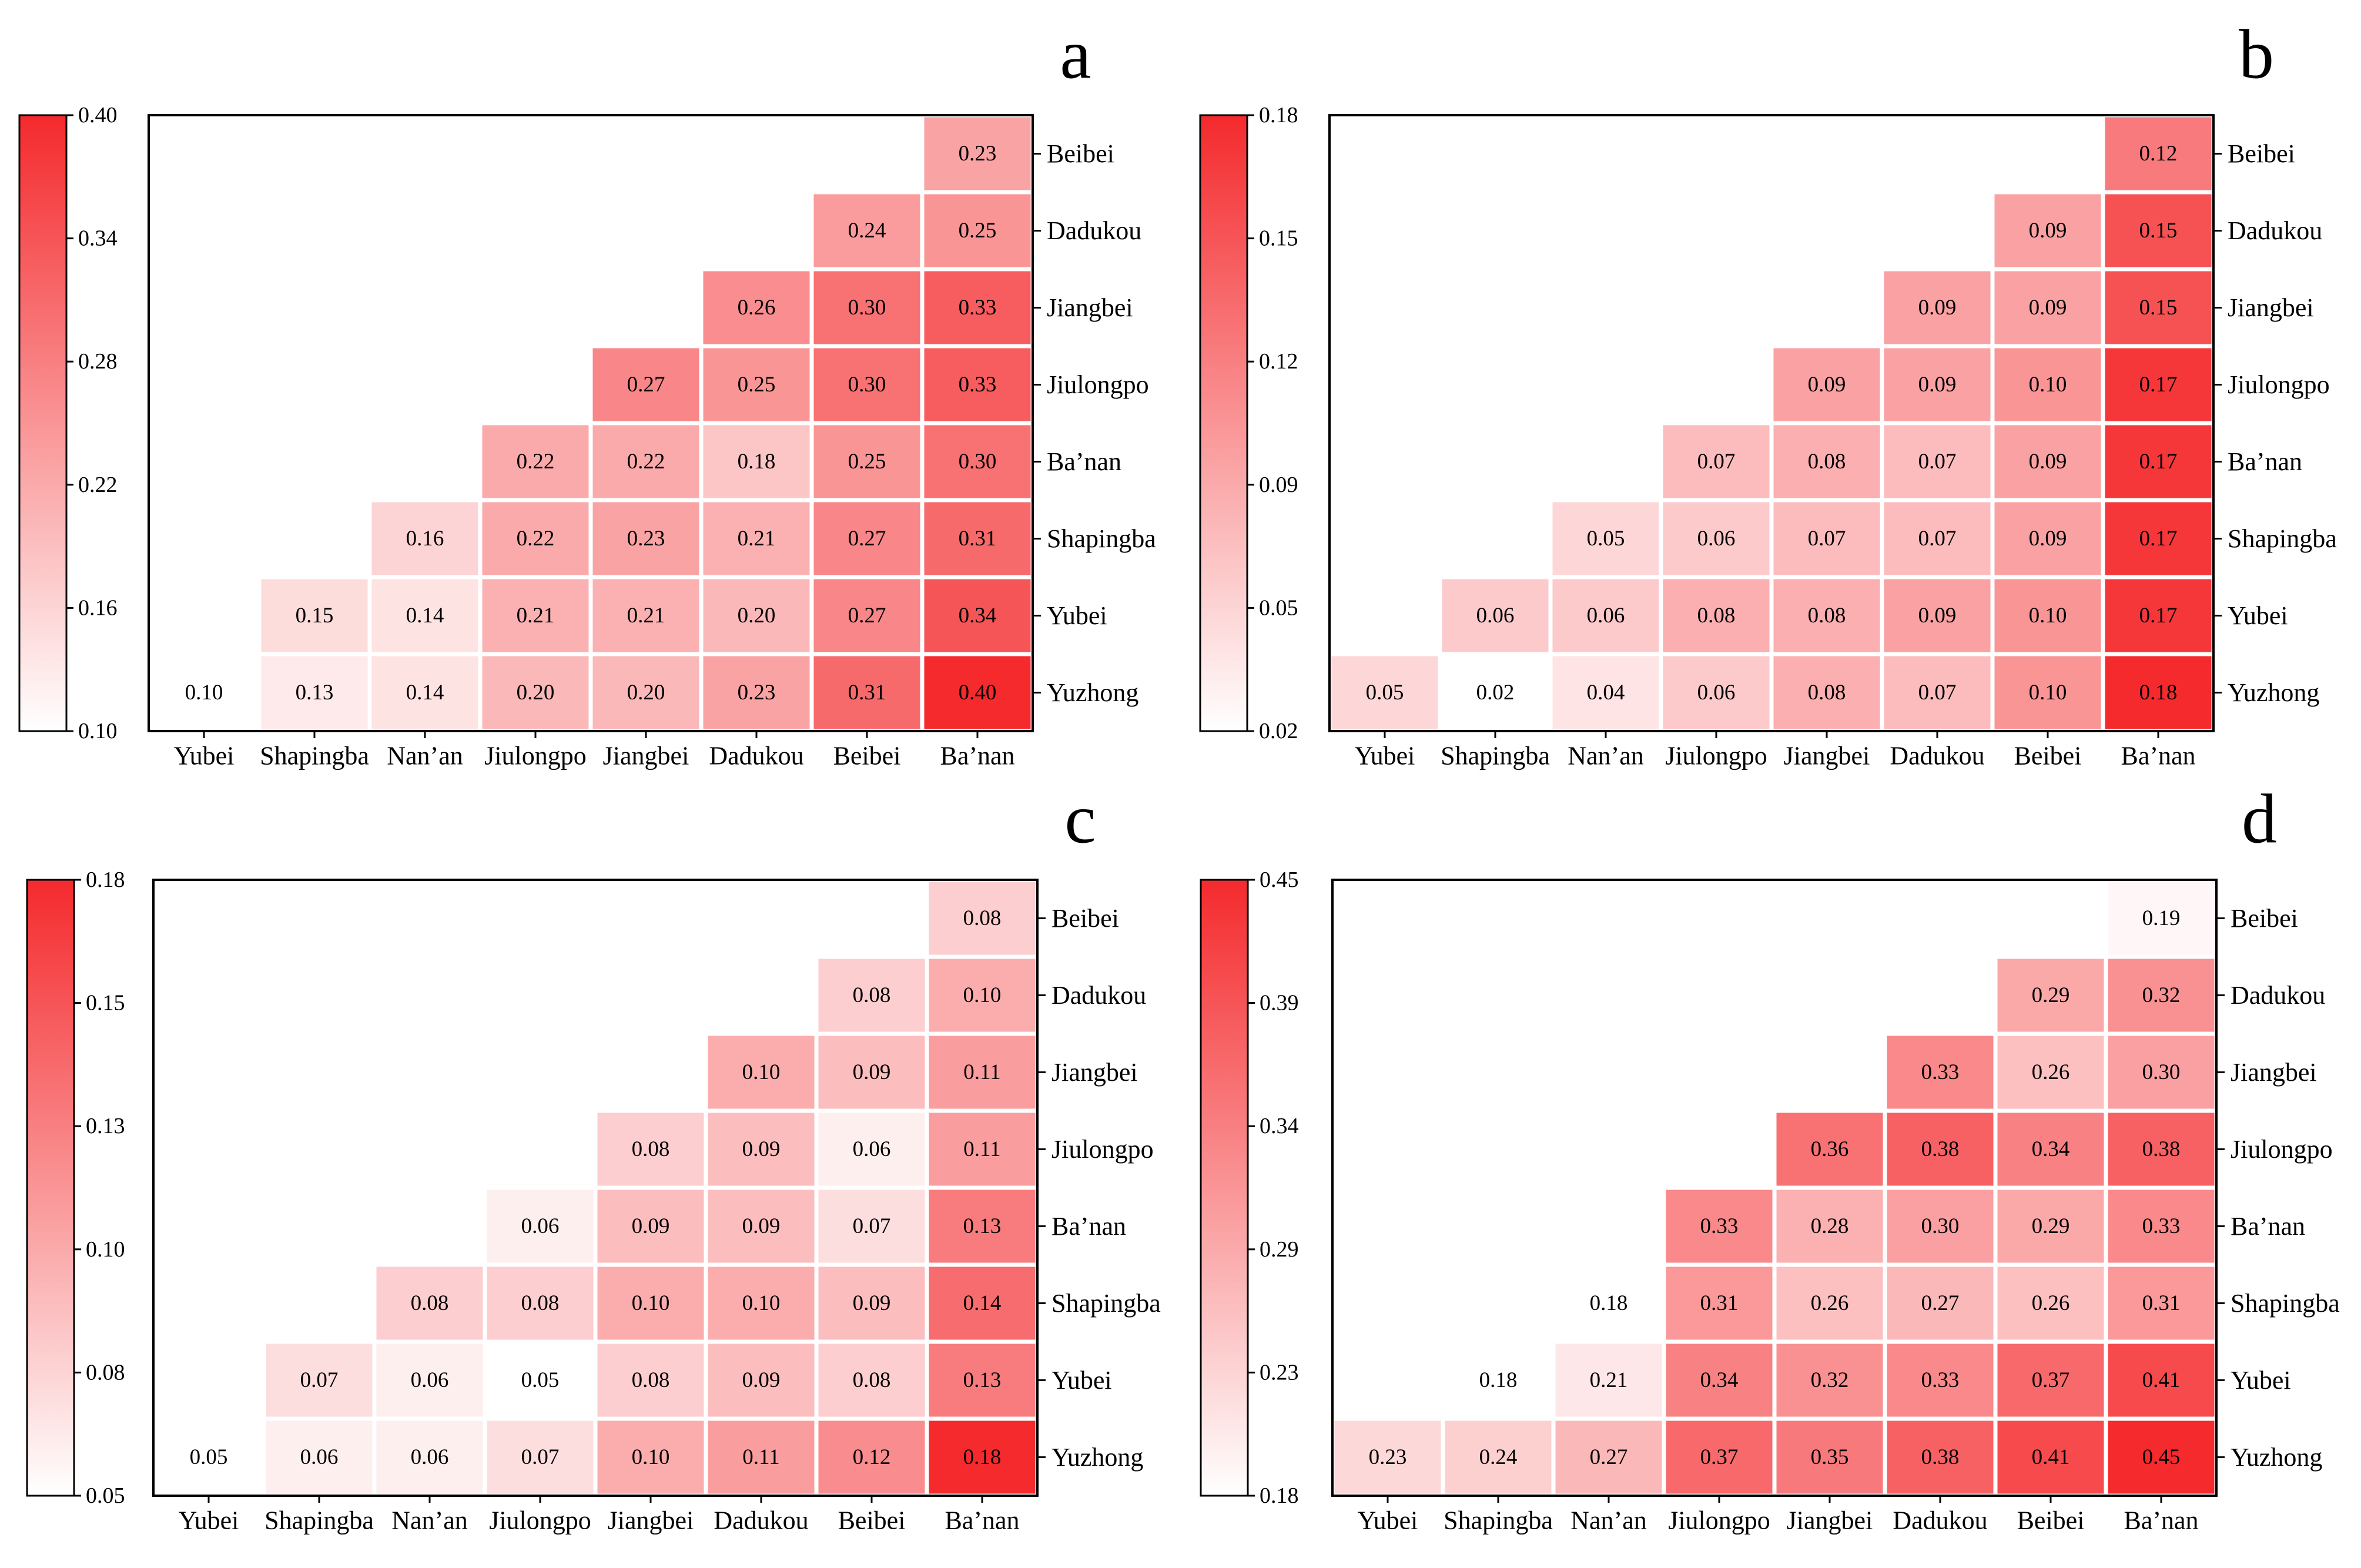  What do you see at coordinates (1279, 1003) in the screenshot?
I see `colorbar-tick-label: 0.39` at bounding box center [1279, 1003].